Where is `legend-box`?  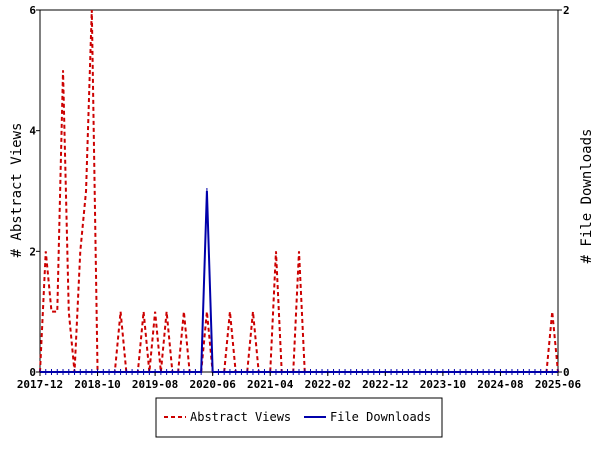 legend-box is located at coordinates (299, 417).